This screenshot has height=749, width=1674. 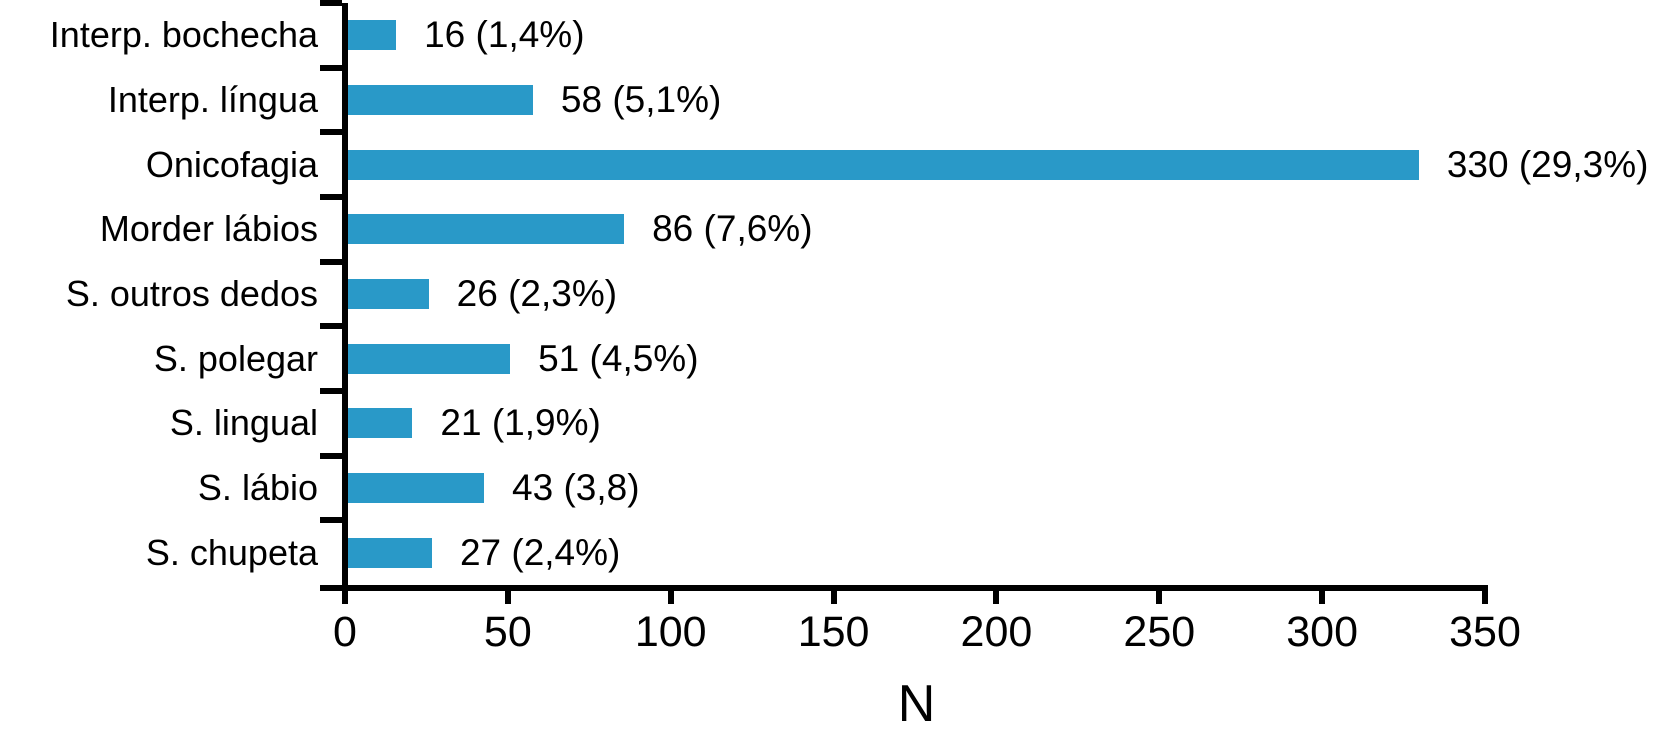 What do you see at coordinates (618, 358) in the screenshot?
I see `value-label: 51 (4,5%)` at bounding box center [618, 358].